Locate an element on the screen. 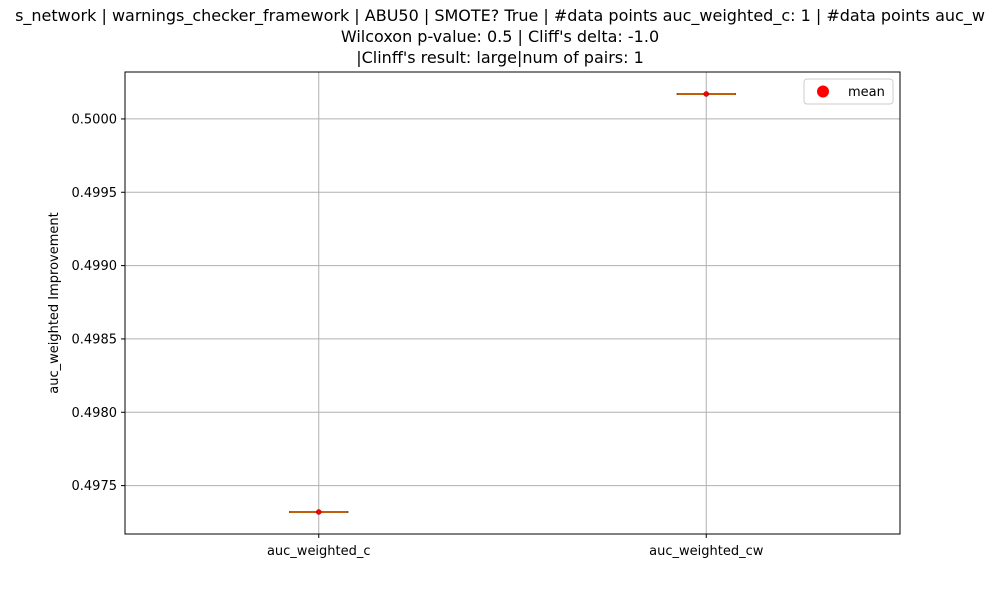 The image size is (1000, 600). legend-frame is located at coordinates (848, 91).